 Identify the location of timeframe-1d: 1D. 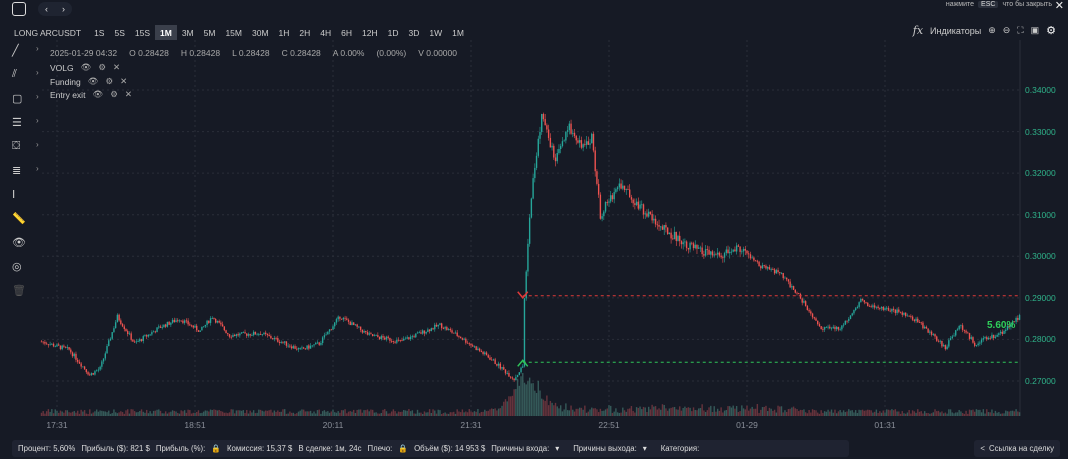
(393, 33).